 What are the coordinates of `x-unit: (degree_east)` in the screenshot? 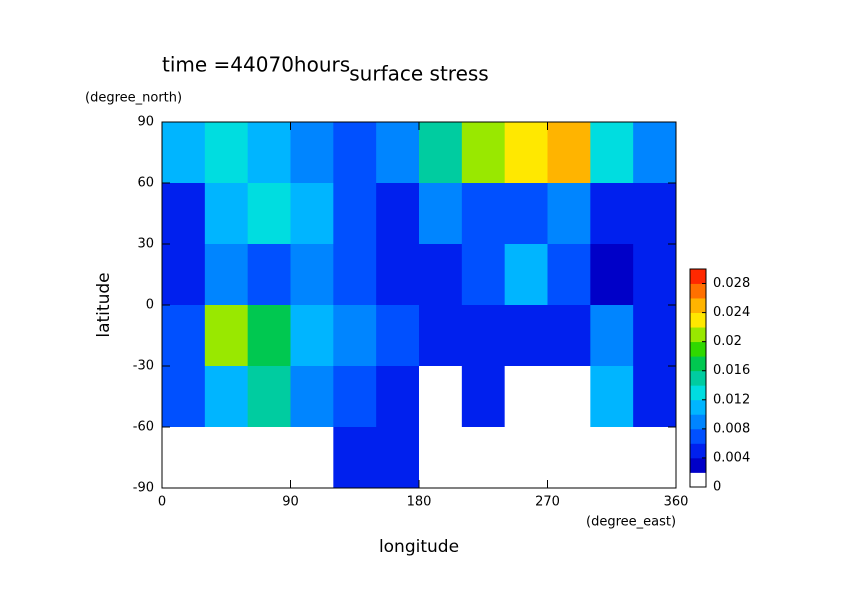 It's located at (631, 522).